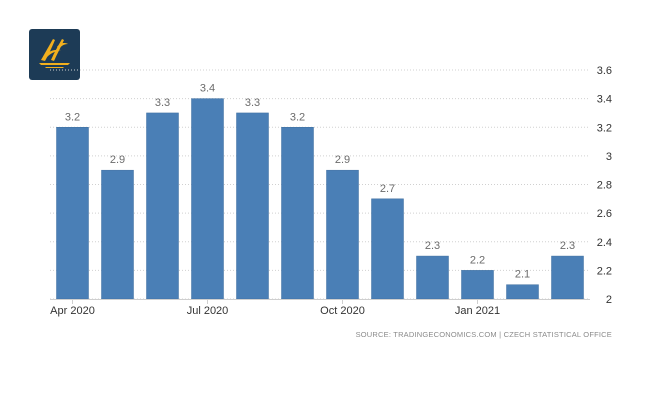  What do you see at coordinates (477, 260) in the screenshot?
I see `bar-value-label: 2.2` at bounding box center [477, 260].